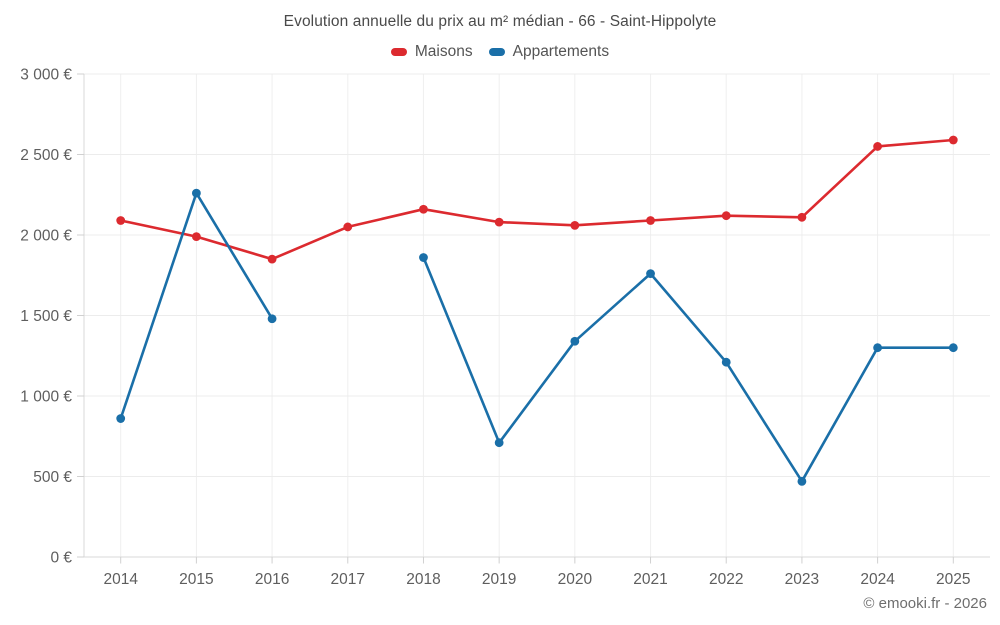 This screenshot has width=1000, height=625. I want to click on chart-legend: Maisons Appartements, so click(500, 52).